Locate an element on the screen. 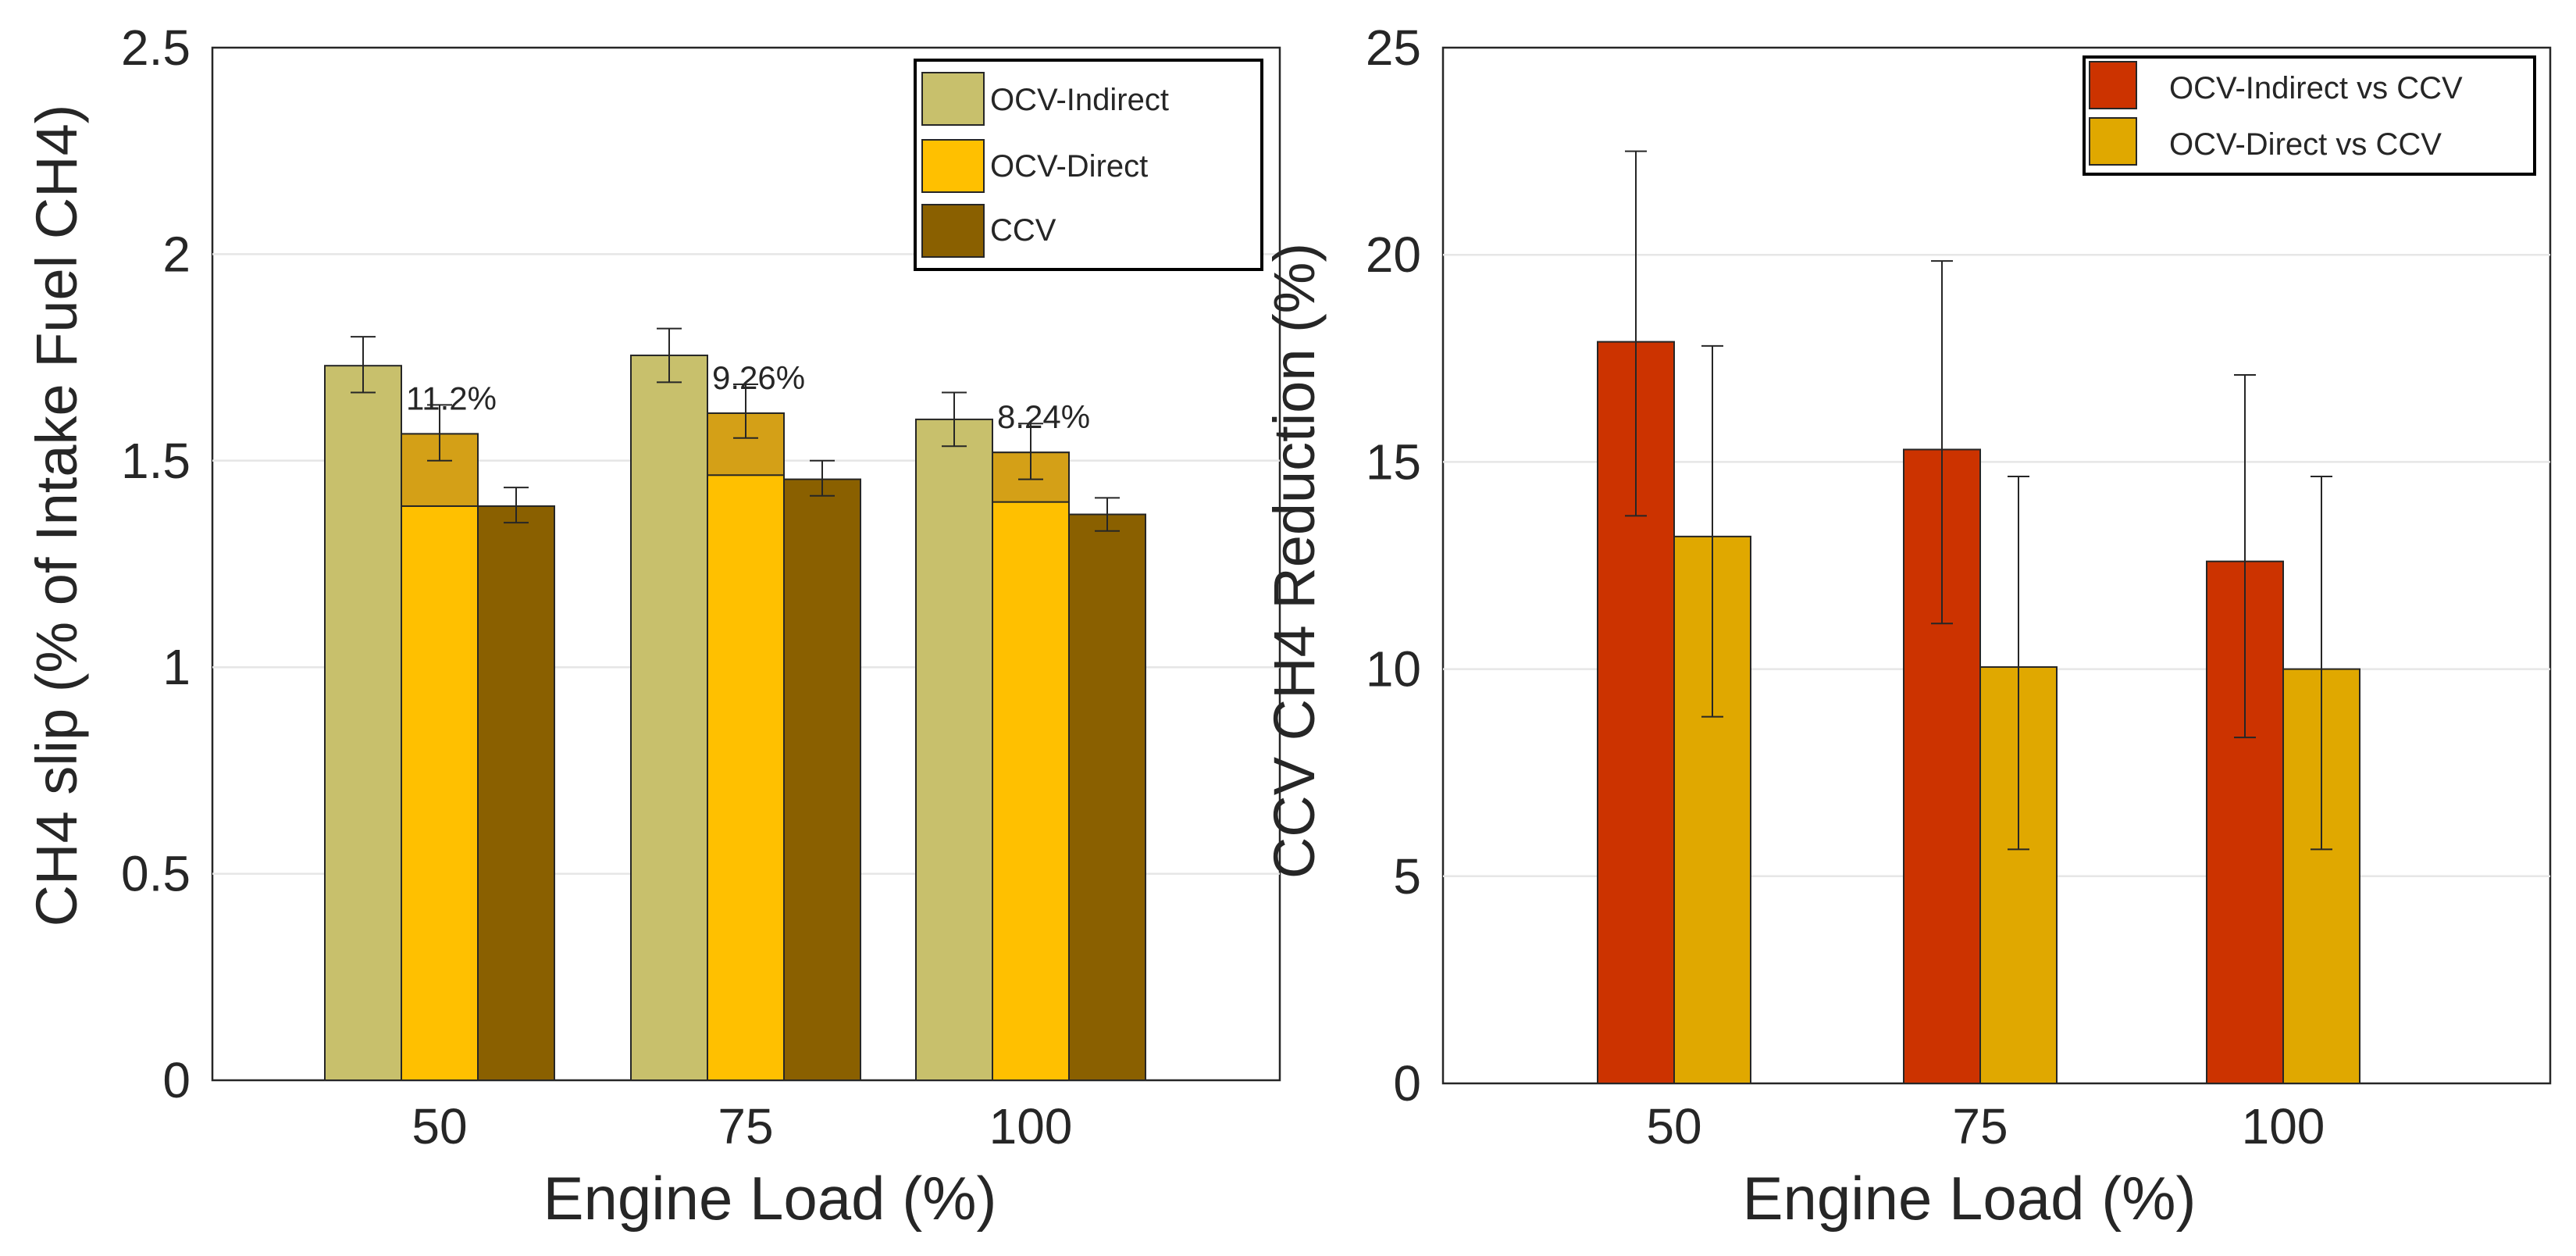  legend-swatch-ocv-direct-vs-ccv is located at coordinates (2113, 141).